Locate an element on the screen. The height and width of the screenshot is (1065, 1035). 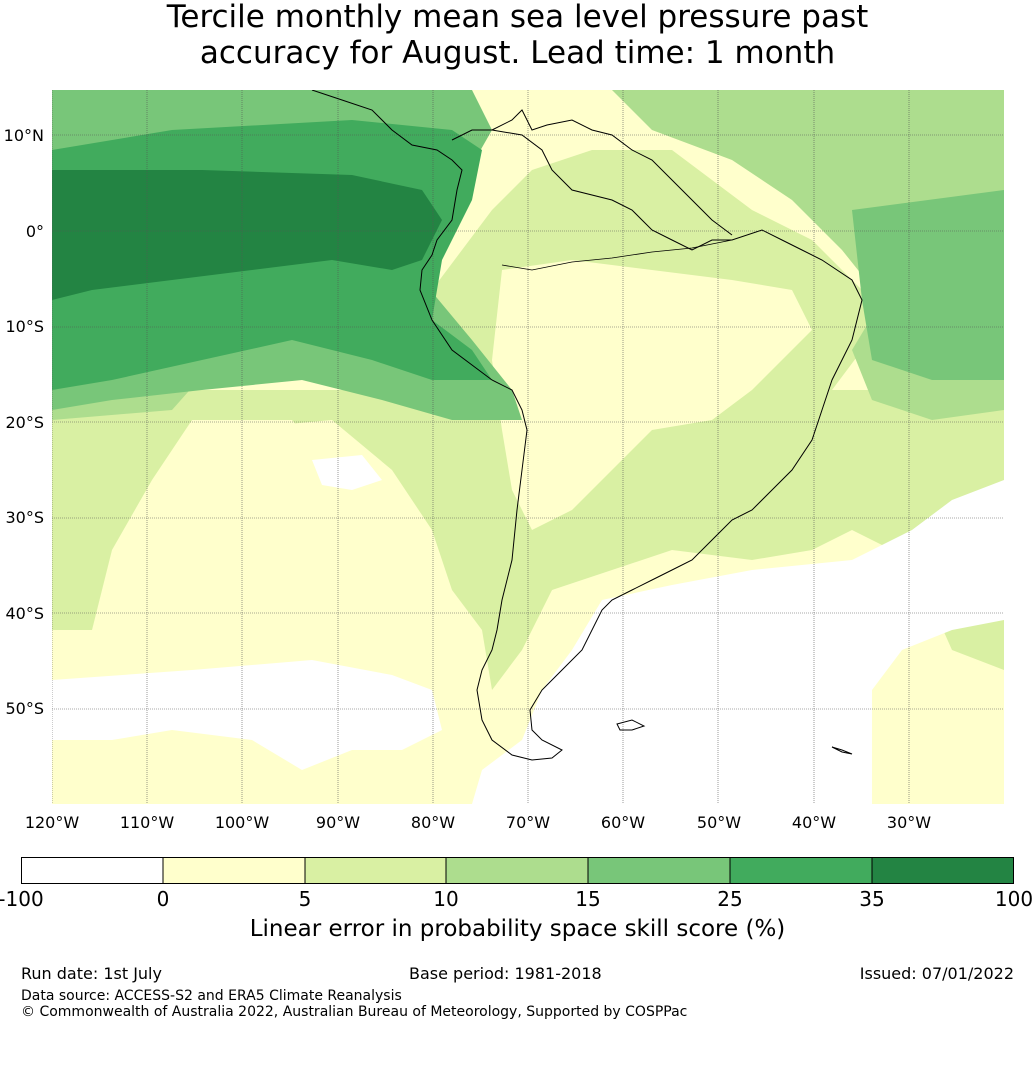
colorbar-tick: -100 is located at coordinates (22, 899).